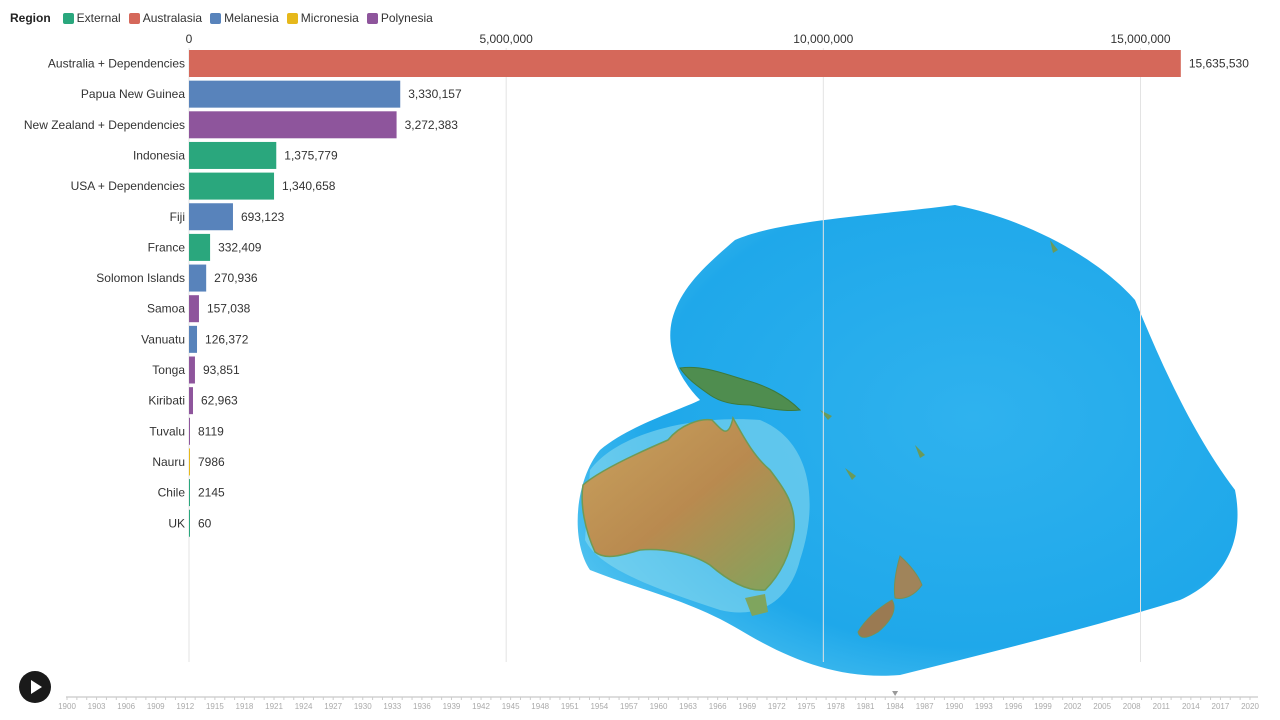  What do you see at coordinates (168, 462) in the screenshot?
I see `bar-category-label: Nauru` at bounding box center [168, 462].